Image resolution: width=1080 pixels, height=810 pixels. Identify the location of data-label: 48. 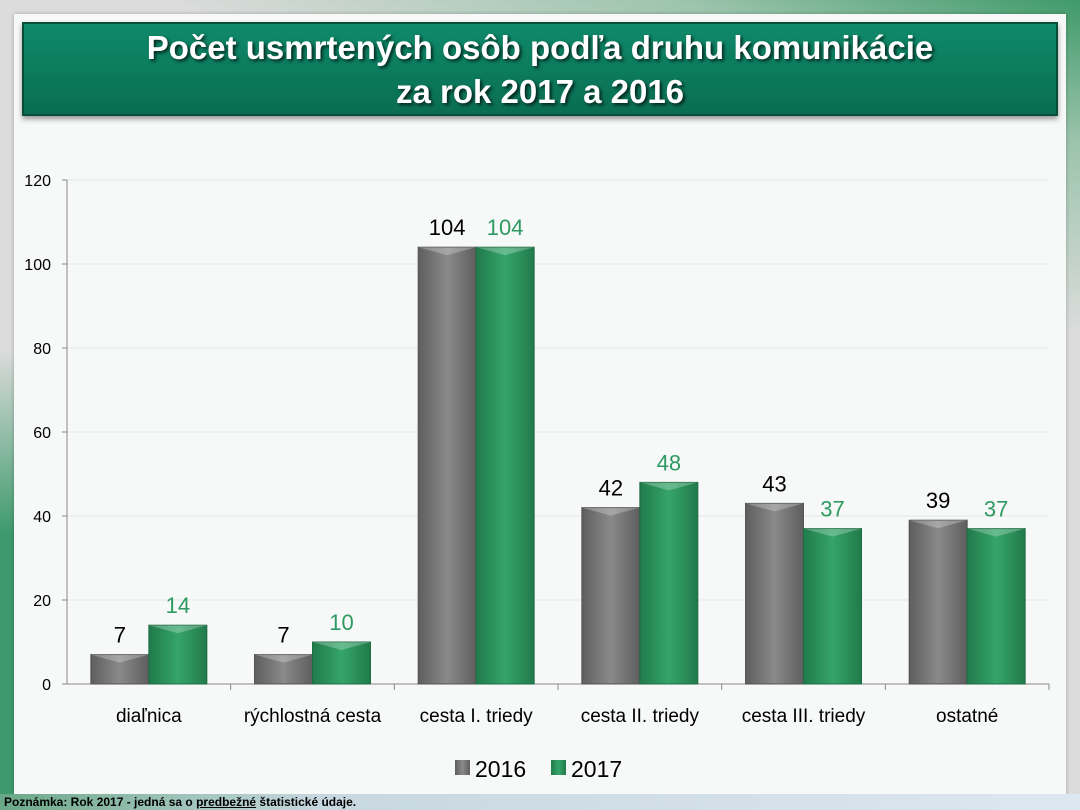
(669, 462).